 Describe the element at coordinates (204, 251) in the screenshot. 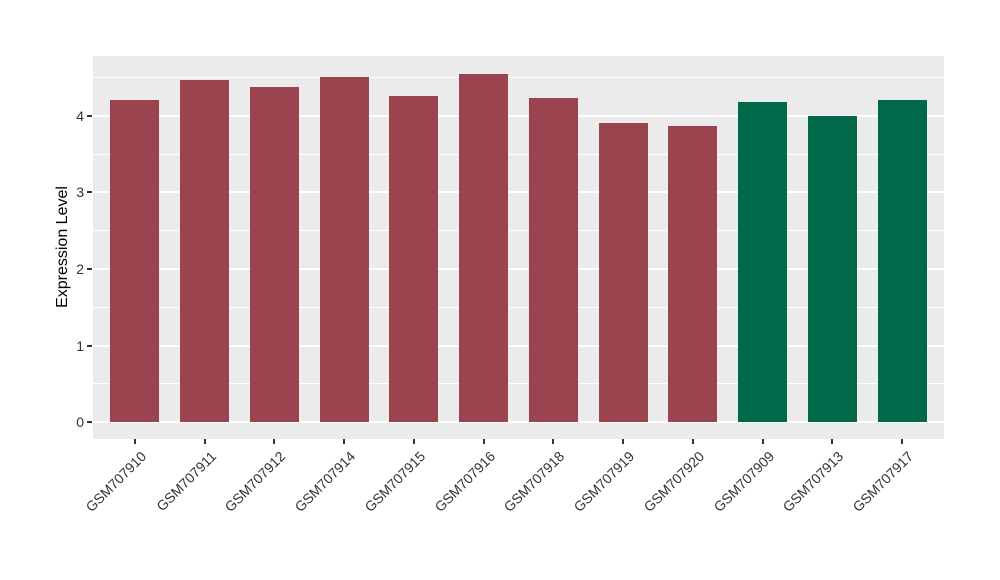

I see `bar-GSM707911` at that location.